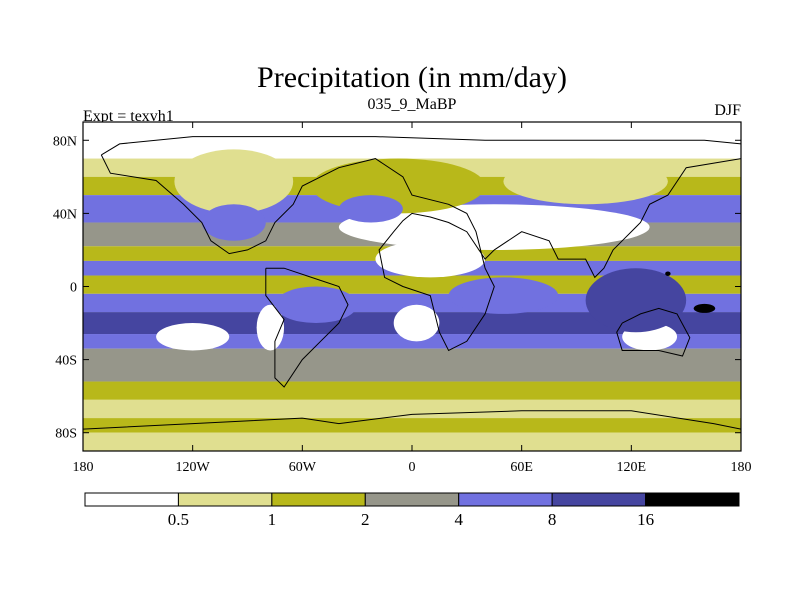  What do you see at coordinates (521, 467) in the screenshot?
I see `x-tick-label: 60E` at bounding box center [521, 467].